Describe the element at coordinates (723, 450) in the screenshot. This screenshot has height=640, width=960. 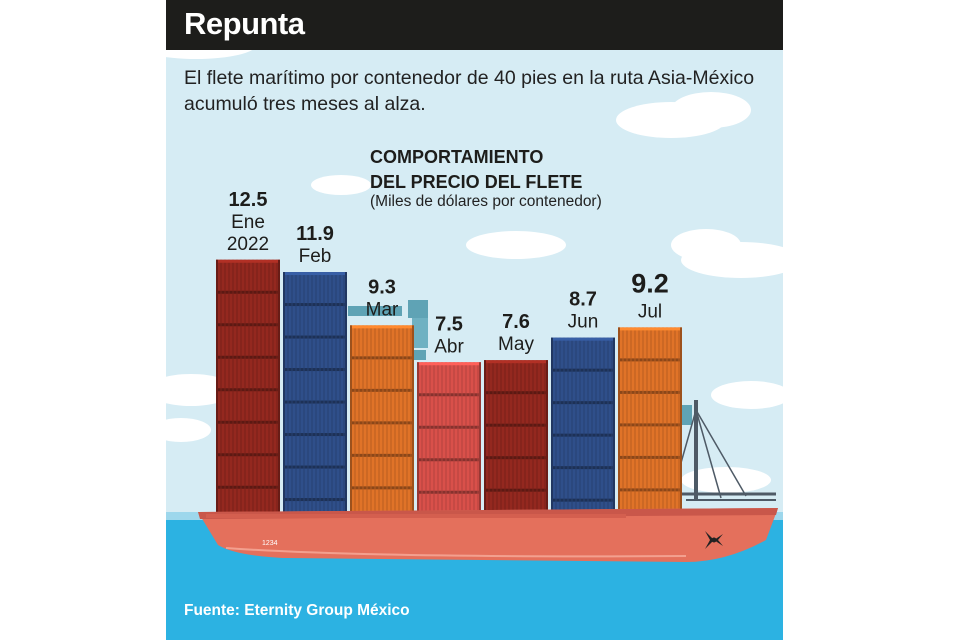
I see `ship-rigging` at that location.